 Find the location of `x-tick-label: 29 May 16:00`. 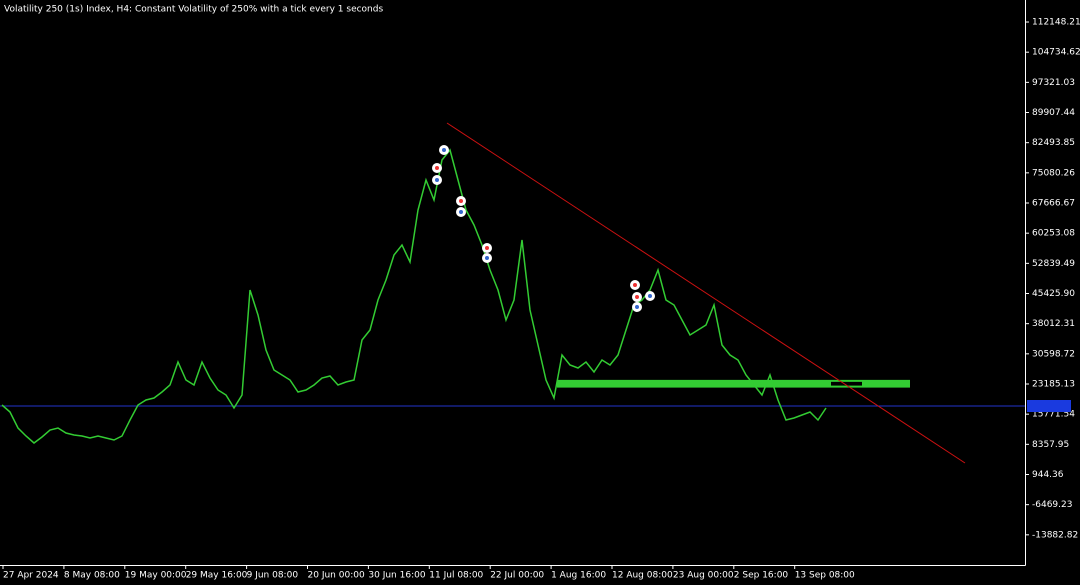

x-tick-label: 29 May 16:00 is located at coordinates (217, 576).